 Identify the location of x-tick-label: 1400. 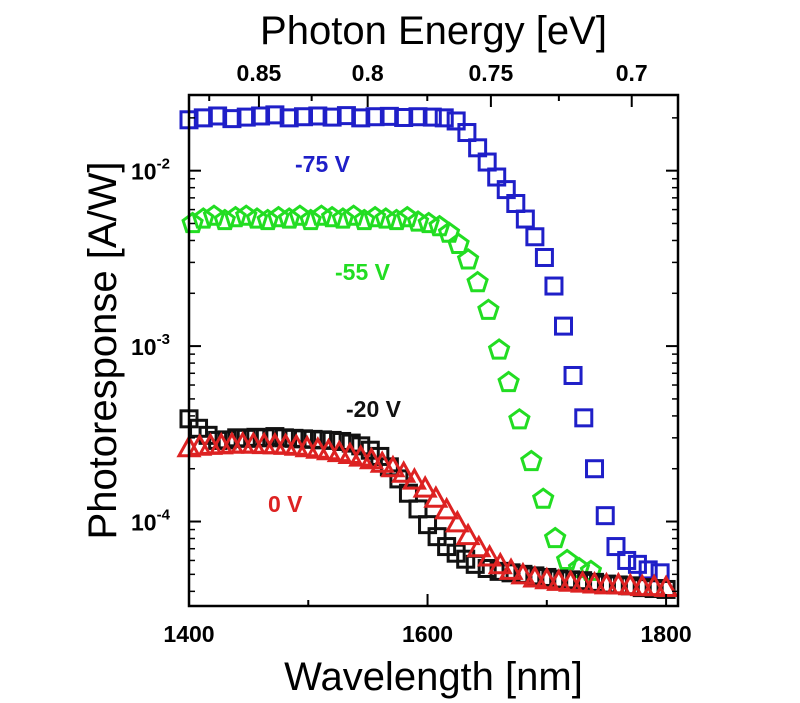
(188, 634).